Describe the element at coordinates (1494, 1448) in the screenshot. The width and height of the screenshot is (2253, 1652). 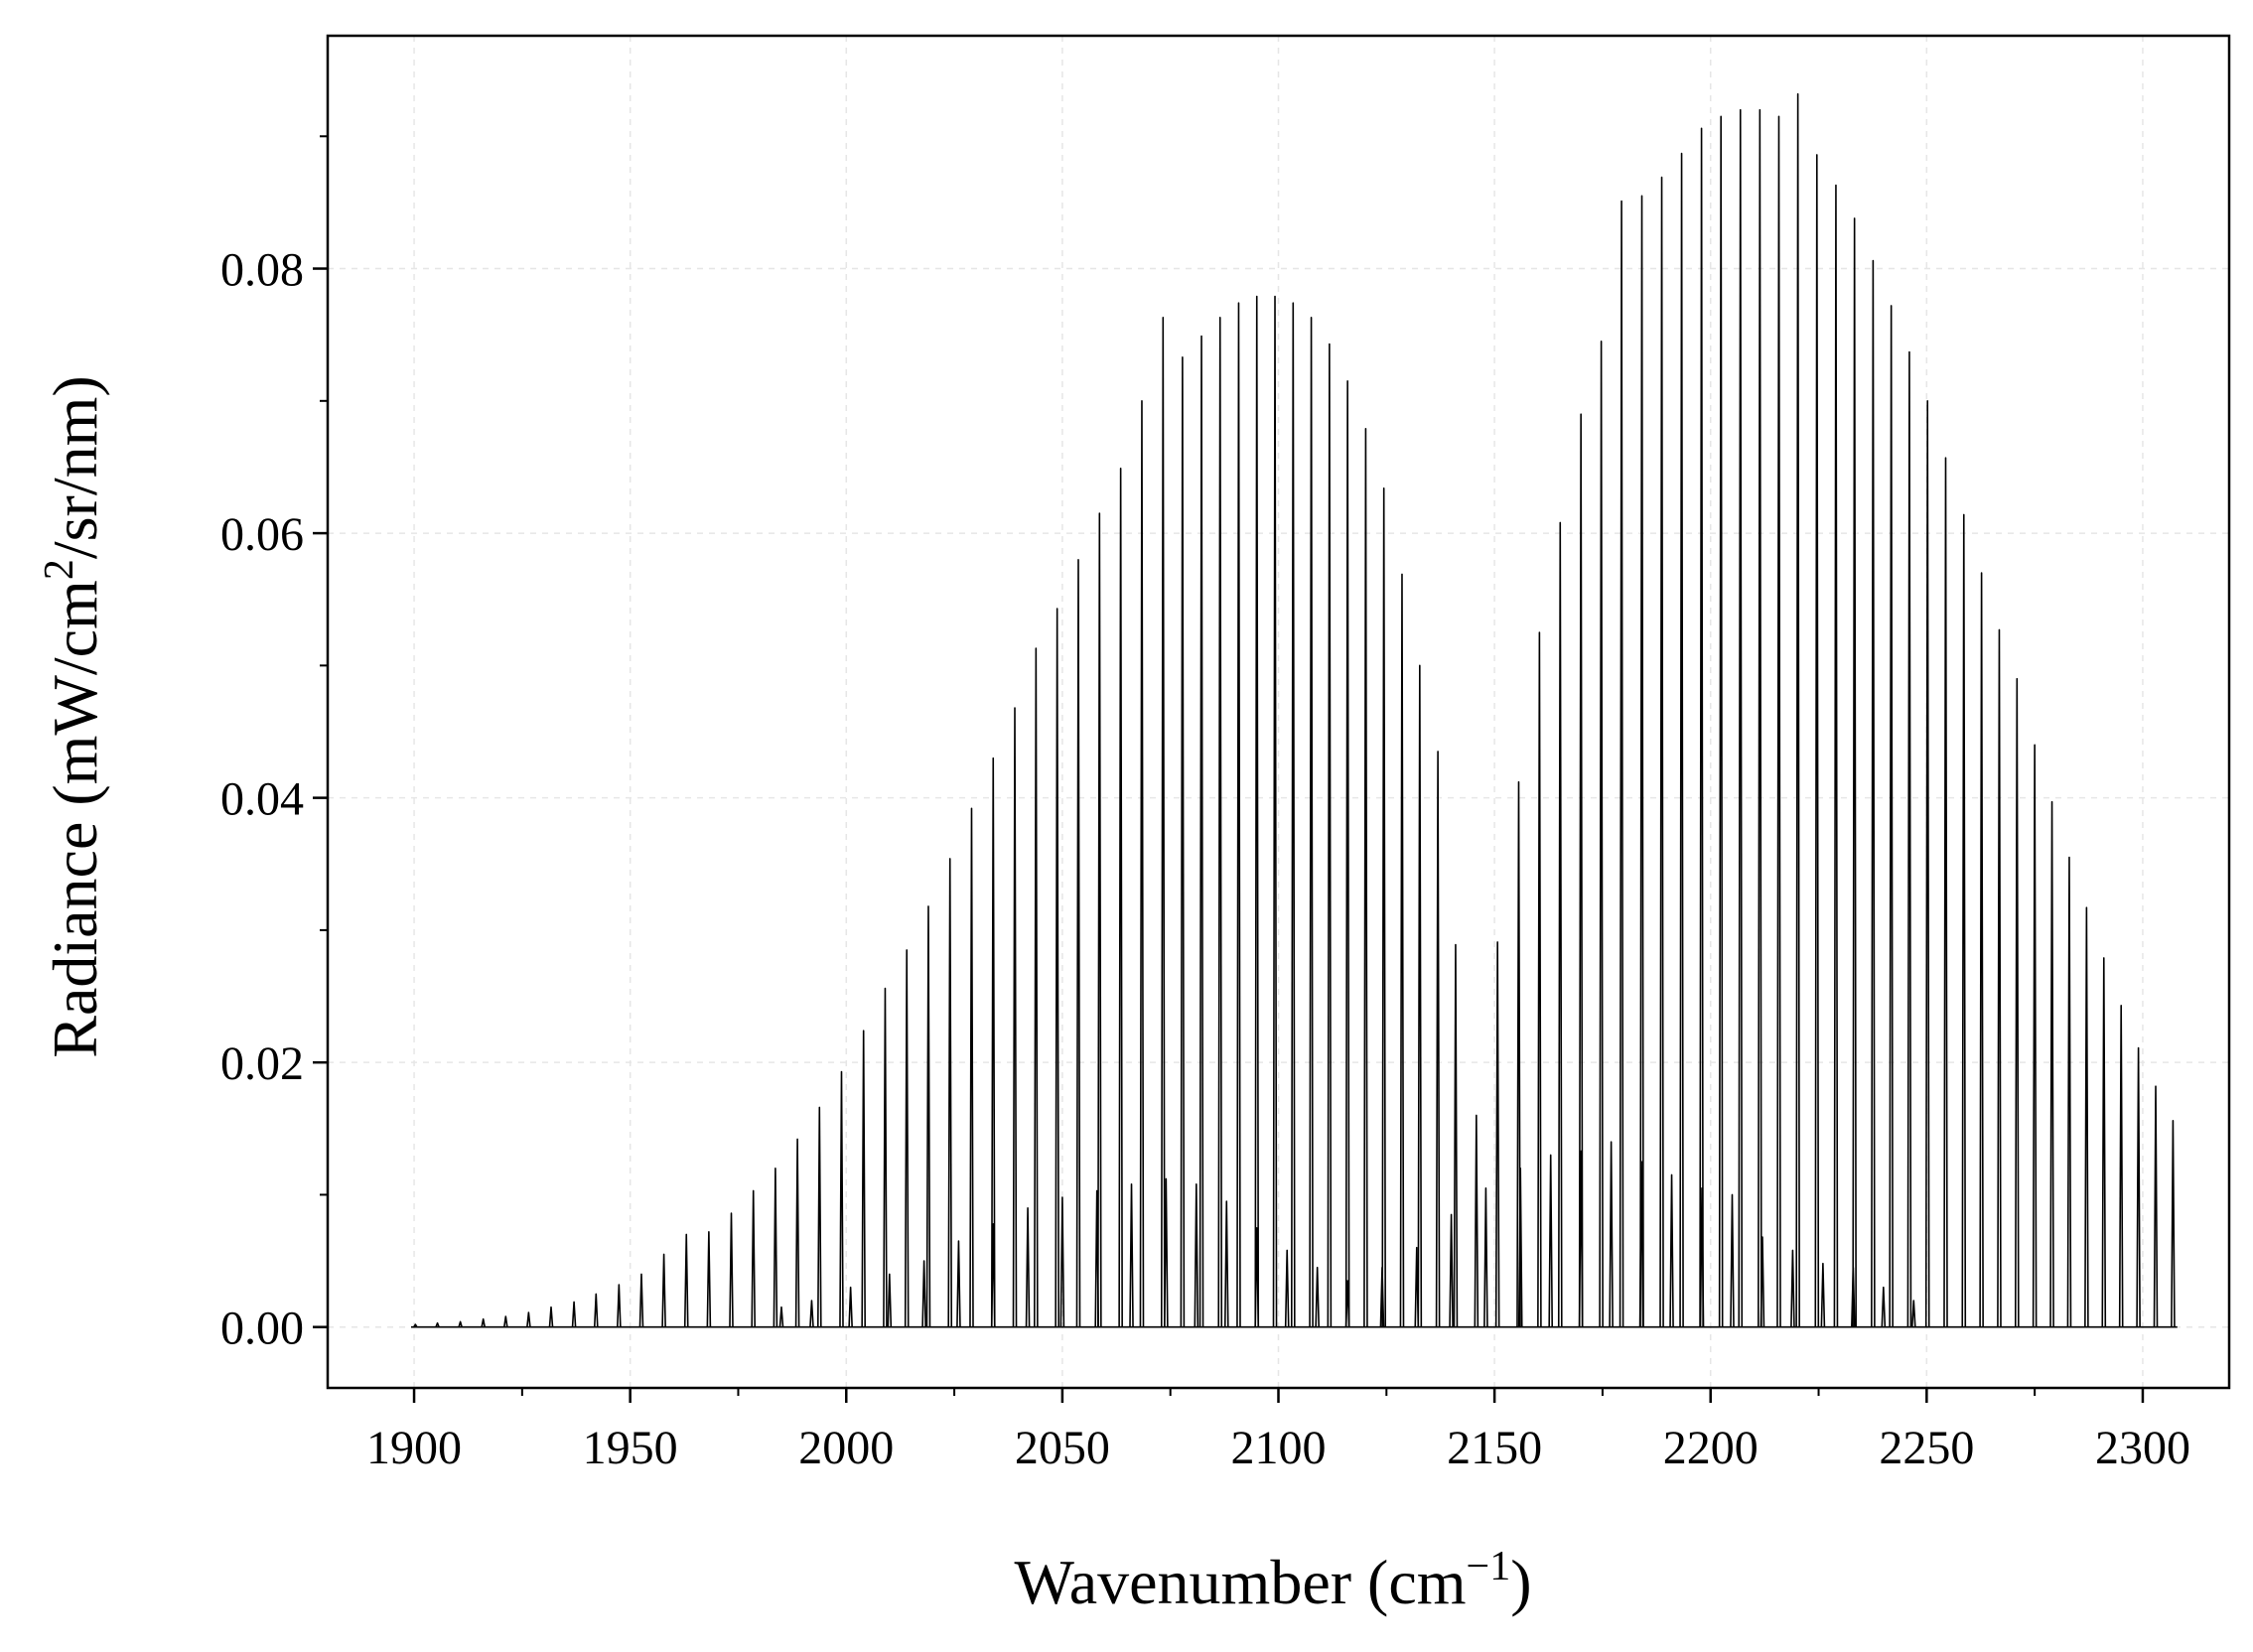
I see `x-tick-label: 2150` at that location.